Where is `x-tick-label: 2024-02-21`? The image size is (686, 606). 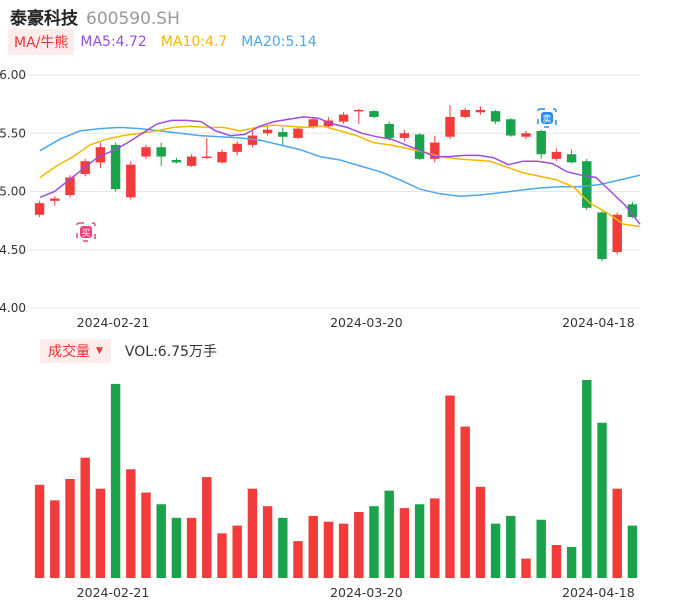 x-tick-label: 2024-02-21 is located at coordinates (113, 322).